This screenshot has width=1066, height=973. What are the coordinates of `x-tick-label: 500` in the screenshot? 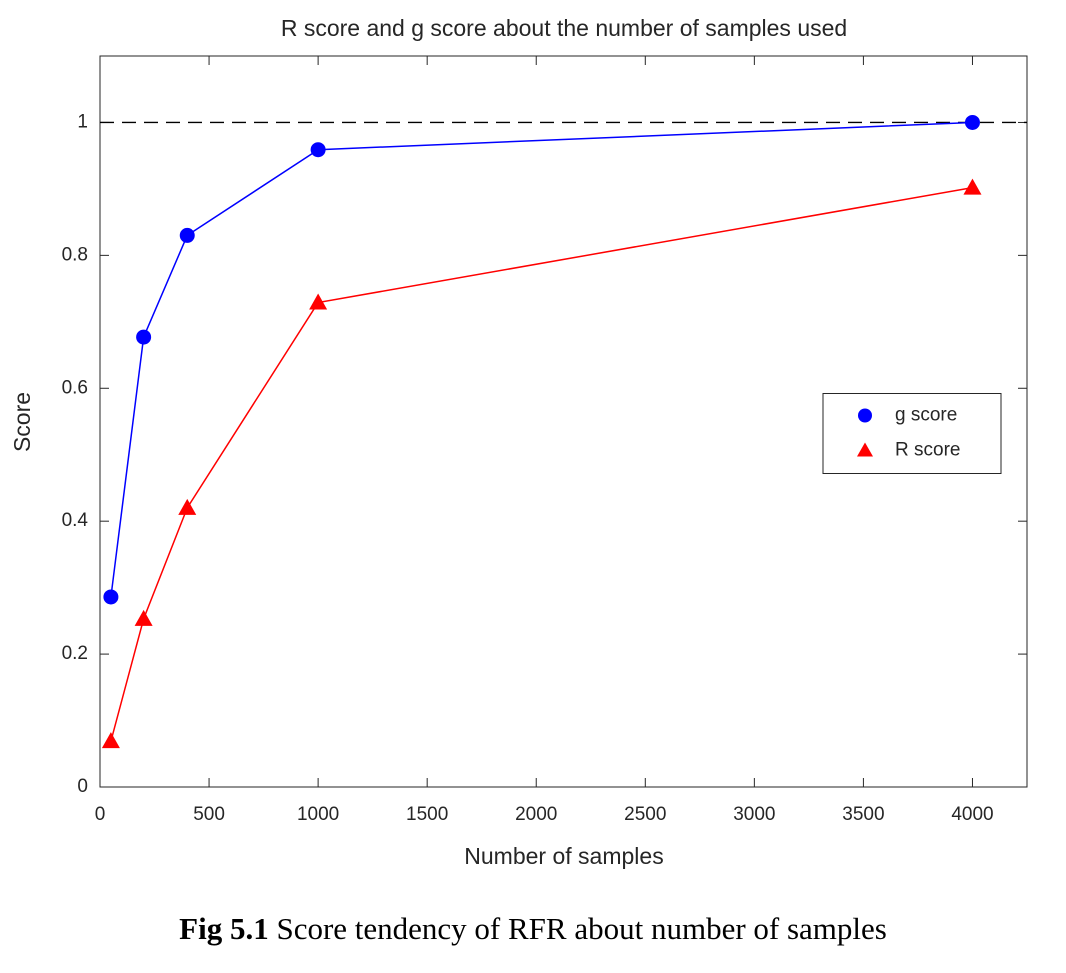 It's located at (209, 814).